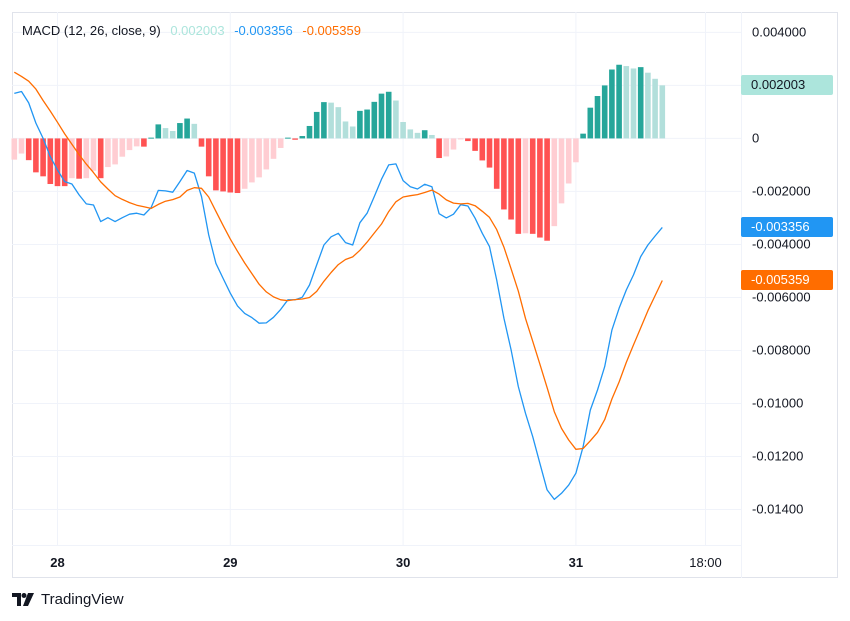  I want to click on tradingview-logo-icon, so click(23, 599).